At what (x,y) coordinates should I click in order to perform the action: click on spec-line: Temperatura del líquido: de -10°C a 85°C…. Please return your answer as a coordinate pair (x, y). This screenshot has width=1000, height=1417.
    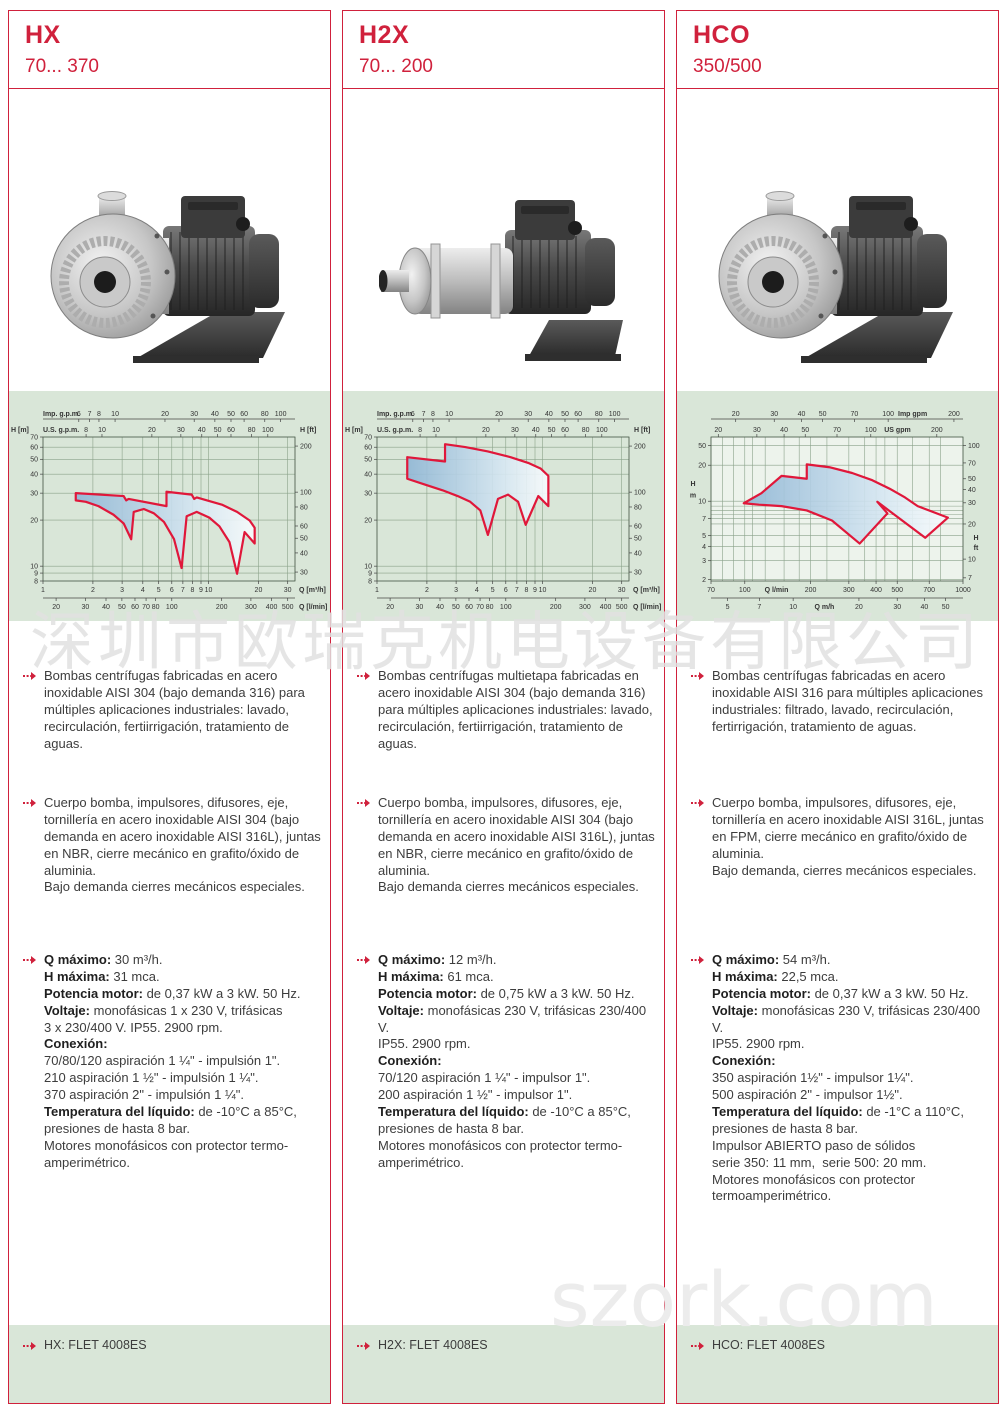
    Looking at the image, I should click on (170, 1112).